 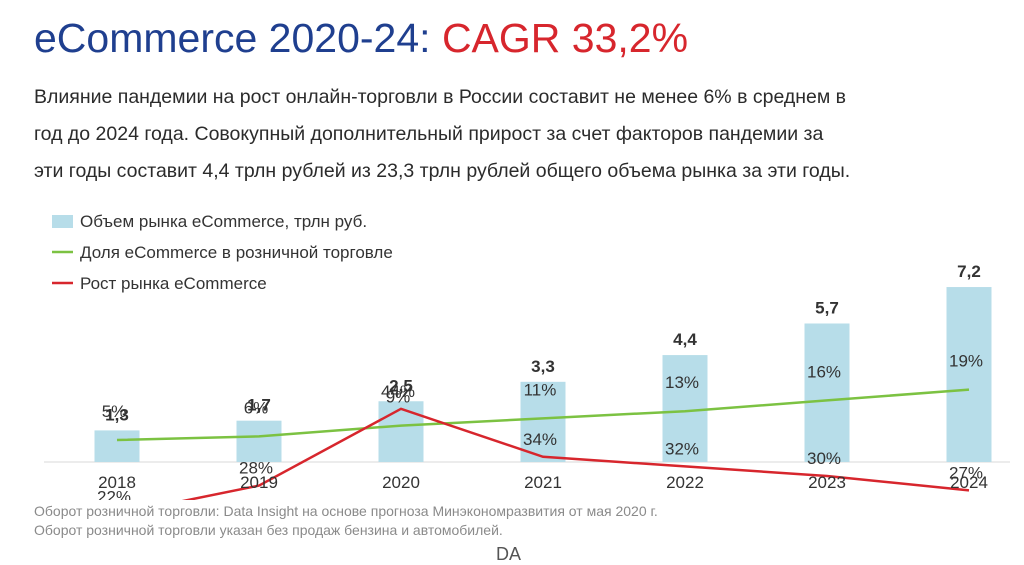 What do you see at coordinates (824, 458) in the screenshot?
I see `growth-label-2023: 30%` at bounding box center [824, 458].